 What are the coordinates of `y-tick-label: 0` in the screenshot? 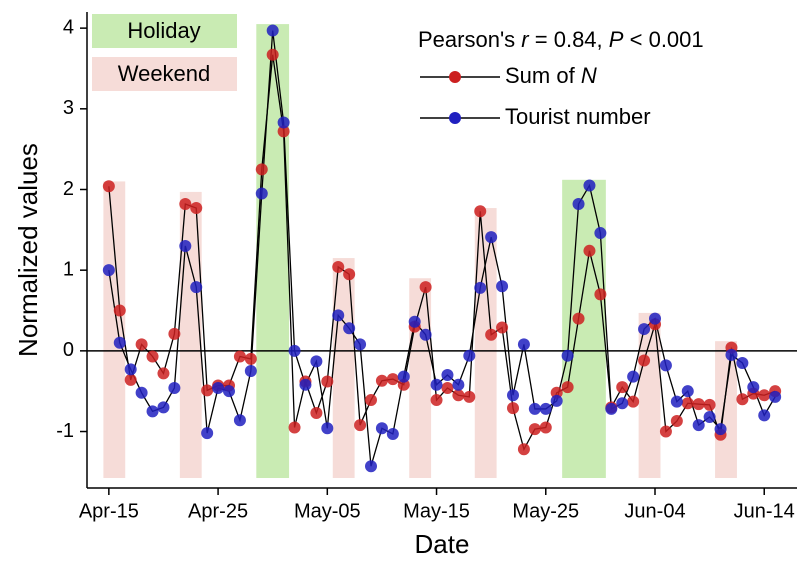 It's located at (68, 350).